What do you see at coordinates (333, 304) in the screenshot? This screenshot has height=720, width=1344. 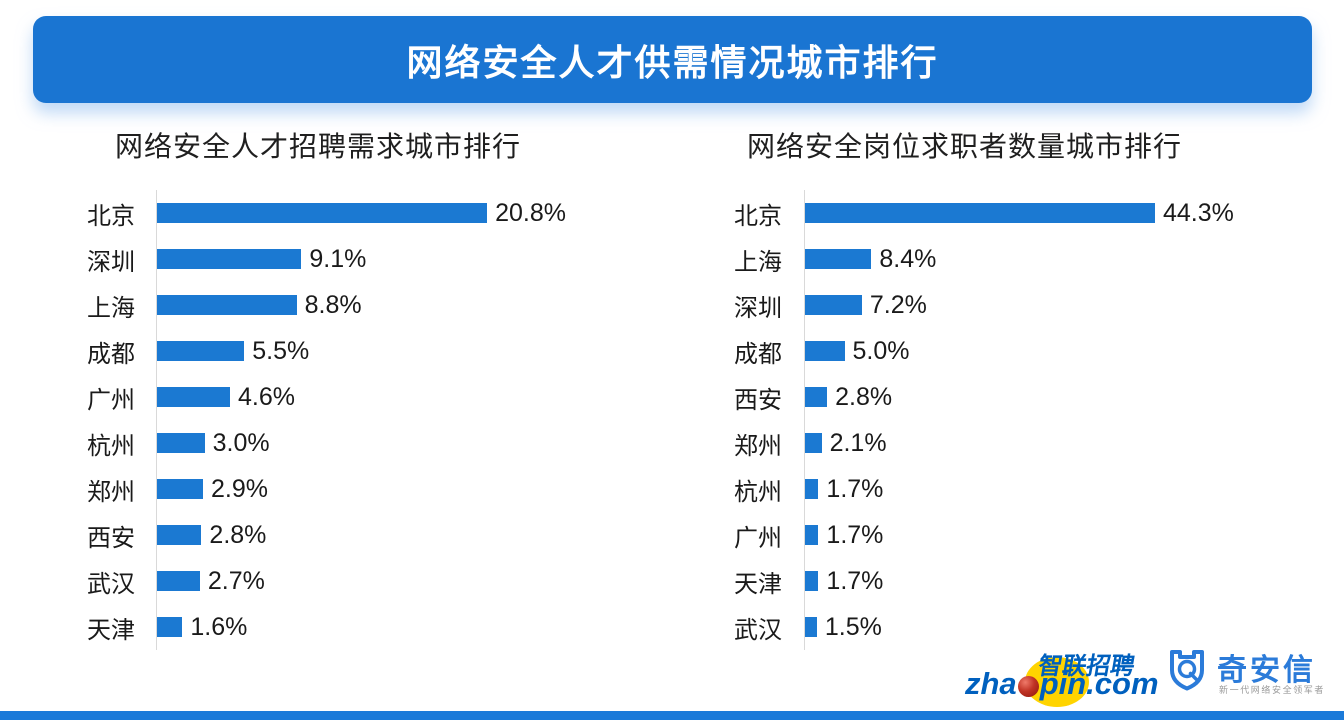 I see `value-label: 8.8%` at bounding box center [333, 304].